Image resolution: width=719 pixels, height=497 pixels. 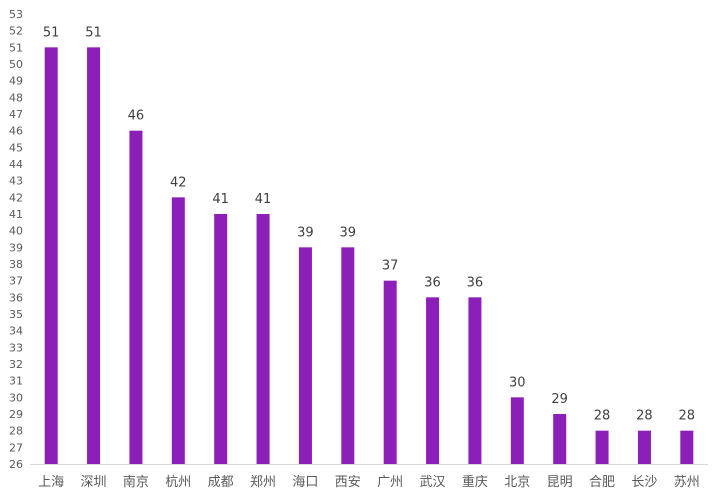 What do you see at coordinates (16, 214) in the screenshot?
I see `y-tick-label: 41` at bounding box center [16, 214].